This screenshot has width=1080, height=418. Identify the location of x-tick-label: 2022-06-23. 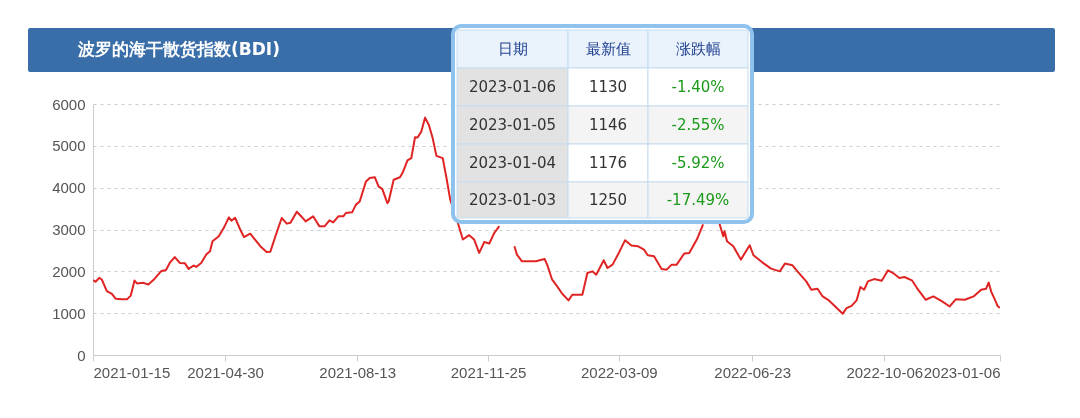
(753, 372).